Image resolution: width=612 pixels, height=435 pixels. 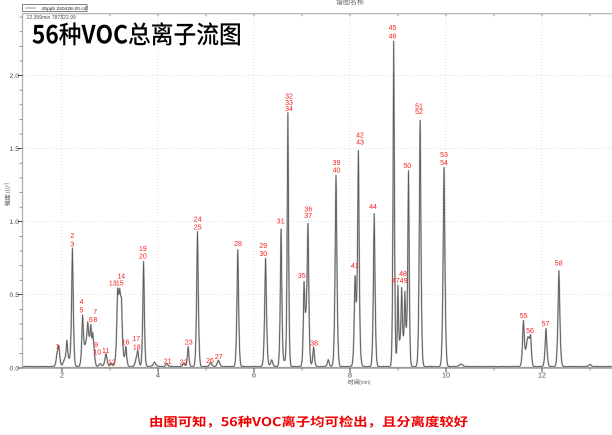 What do you see at coordinates (546, 324) in the screenshot?
I see `svg-text: 57` at bounding box center [546, 324].